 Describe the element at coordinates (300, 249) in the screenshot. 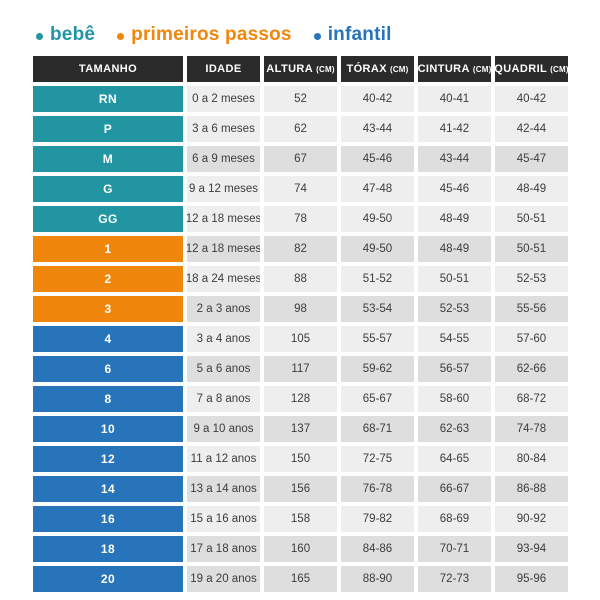

I see `height-cell: 82` at that location.